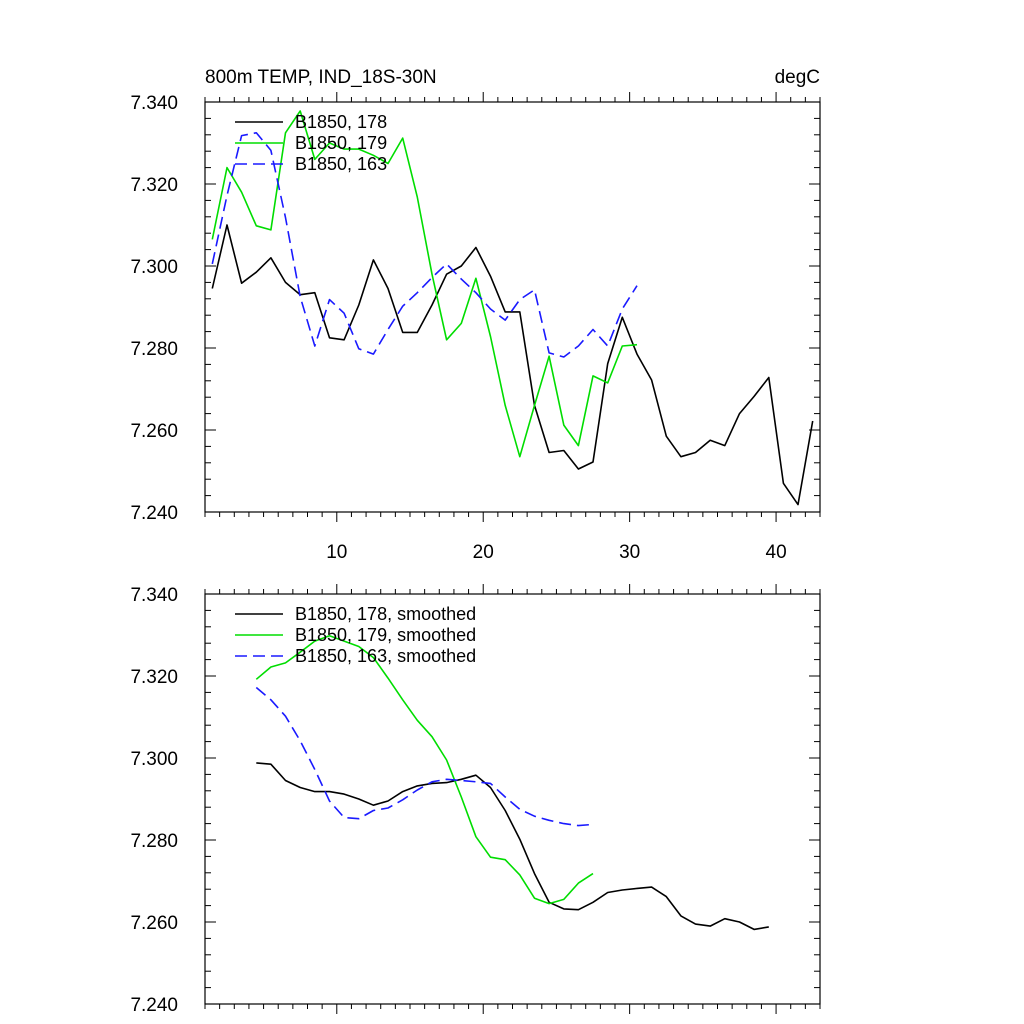  What do you see at coordinates (385, 614) in the screenshot?
I see `legend-label: B1850, 178, smoothed` at bounding box center [385, 614].